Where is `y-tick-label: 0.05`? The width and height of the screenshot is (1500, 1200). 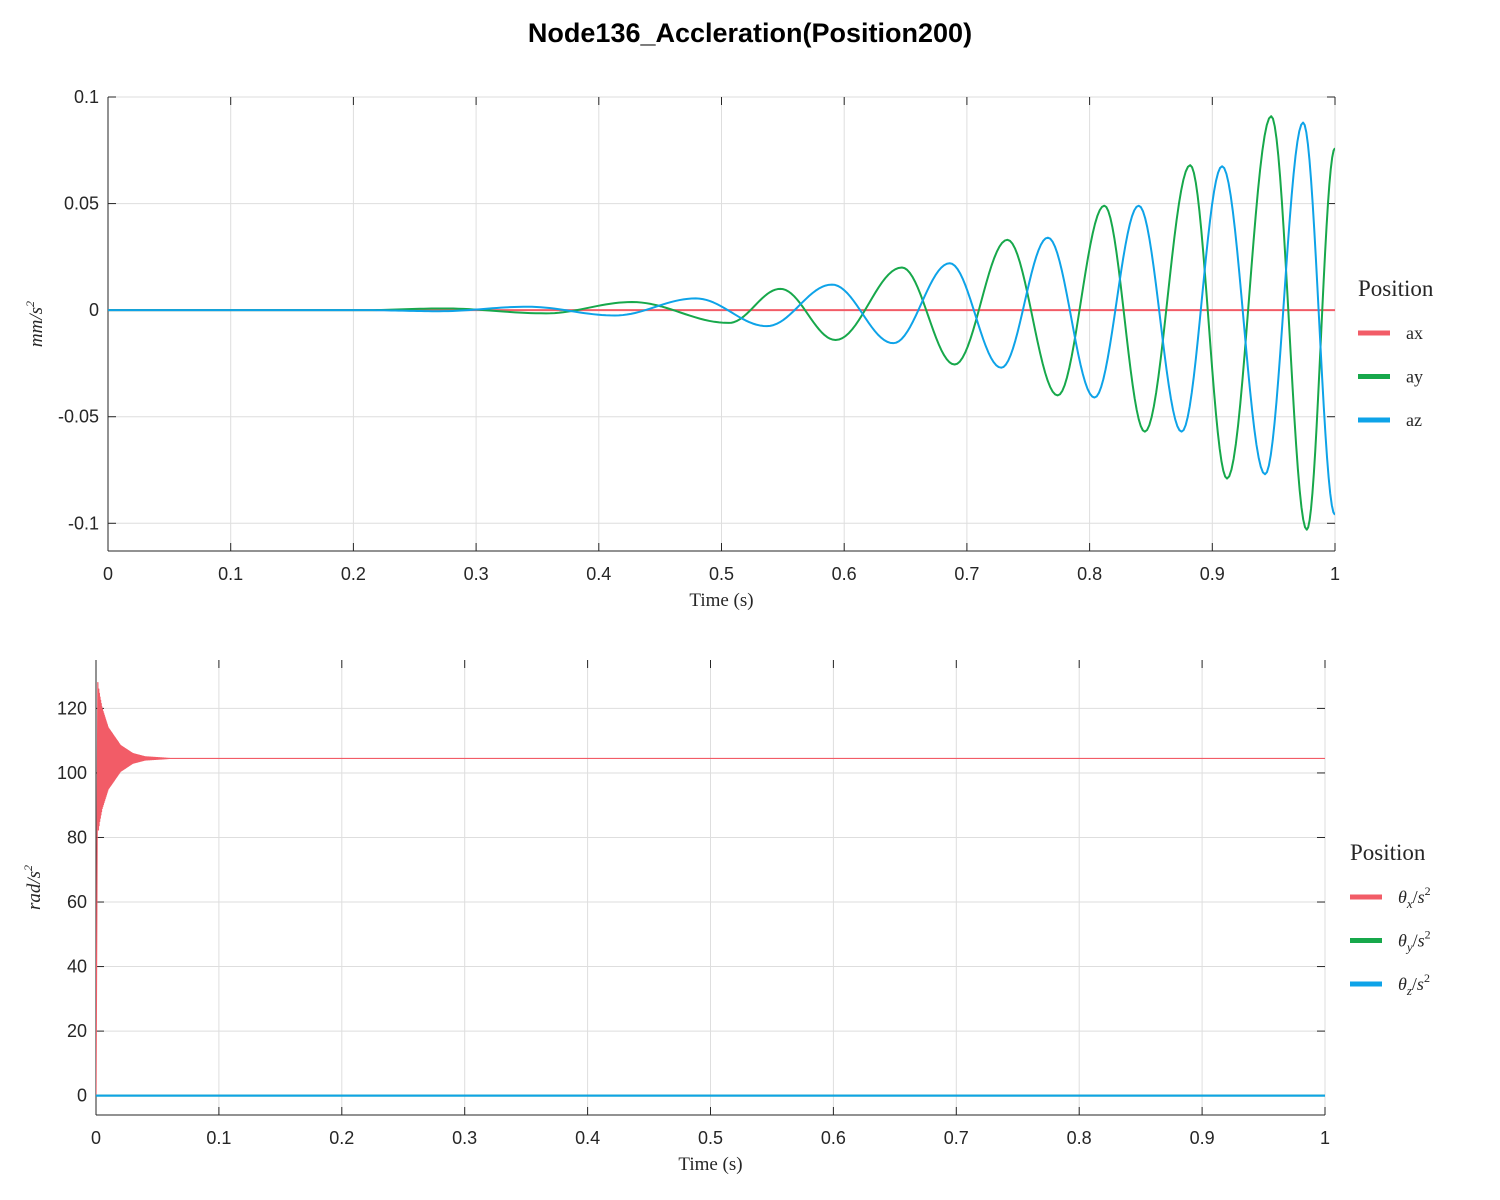
y-tick-label: 0.05 is located at coordinates (81, 204).